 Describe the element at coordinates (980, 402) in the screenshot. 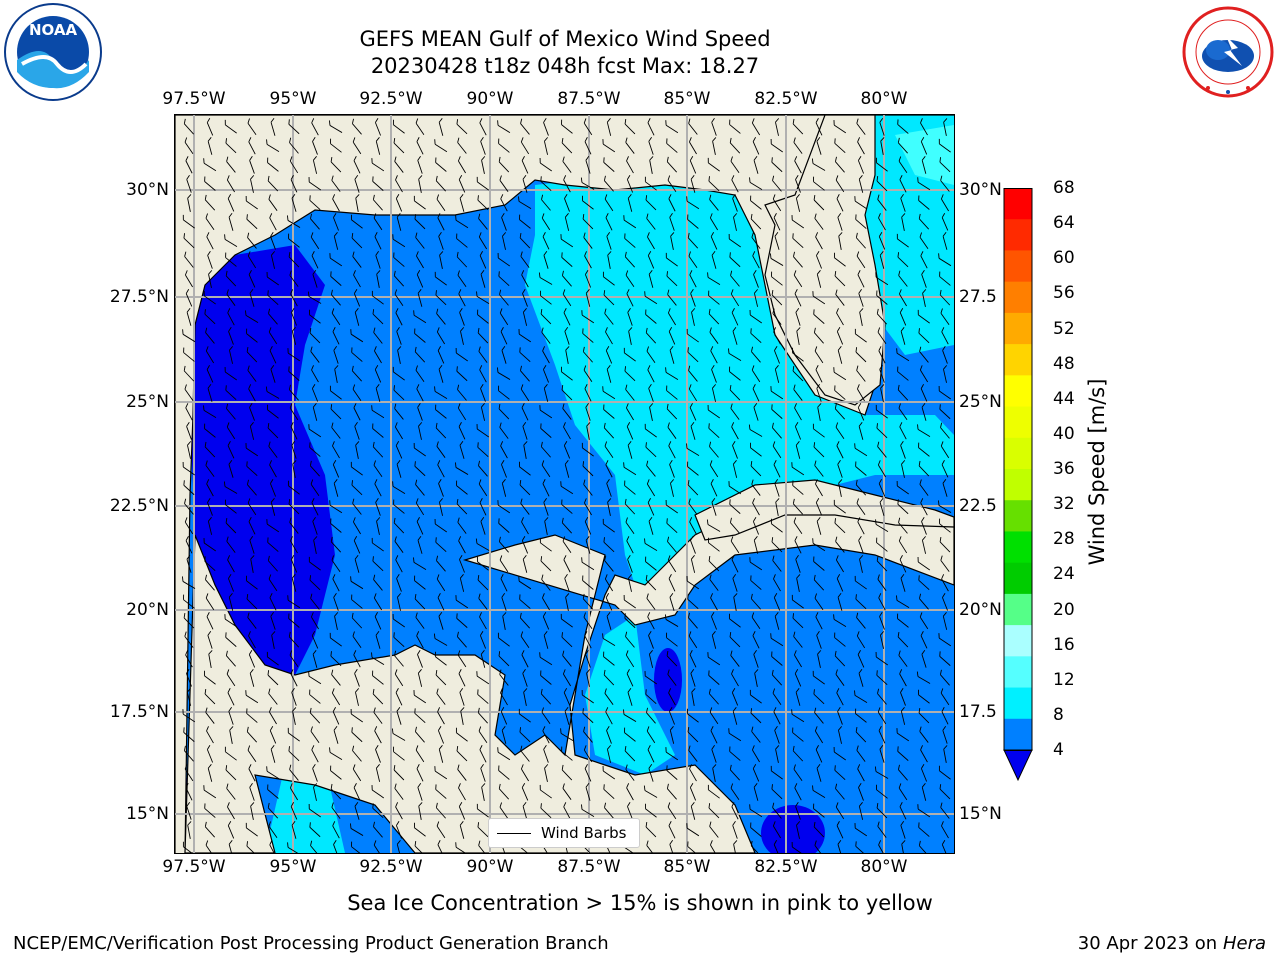

I see `lat-tick-right: 25°N` at that location.